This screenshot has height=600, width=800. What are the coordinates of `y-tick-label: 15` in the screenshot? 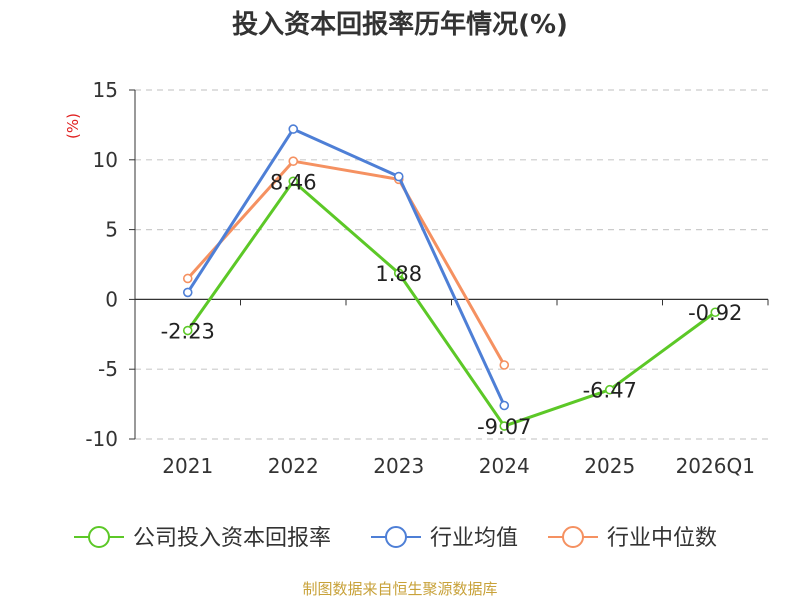 It's located at (105, 90).